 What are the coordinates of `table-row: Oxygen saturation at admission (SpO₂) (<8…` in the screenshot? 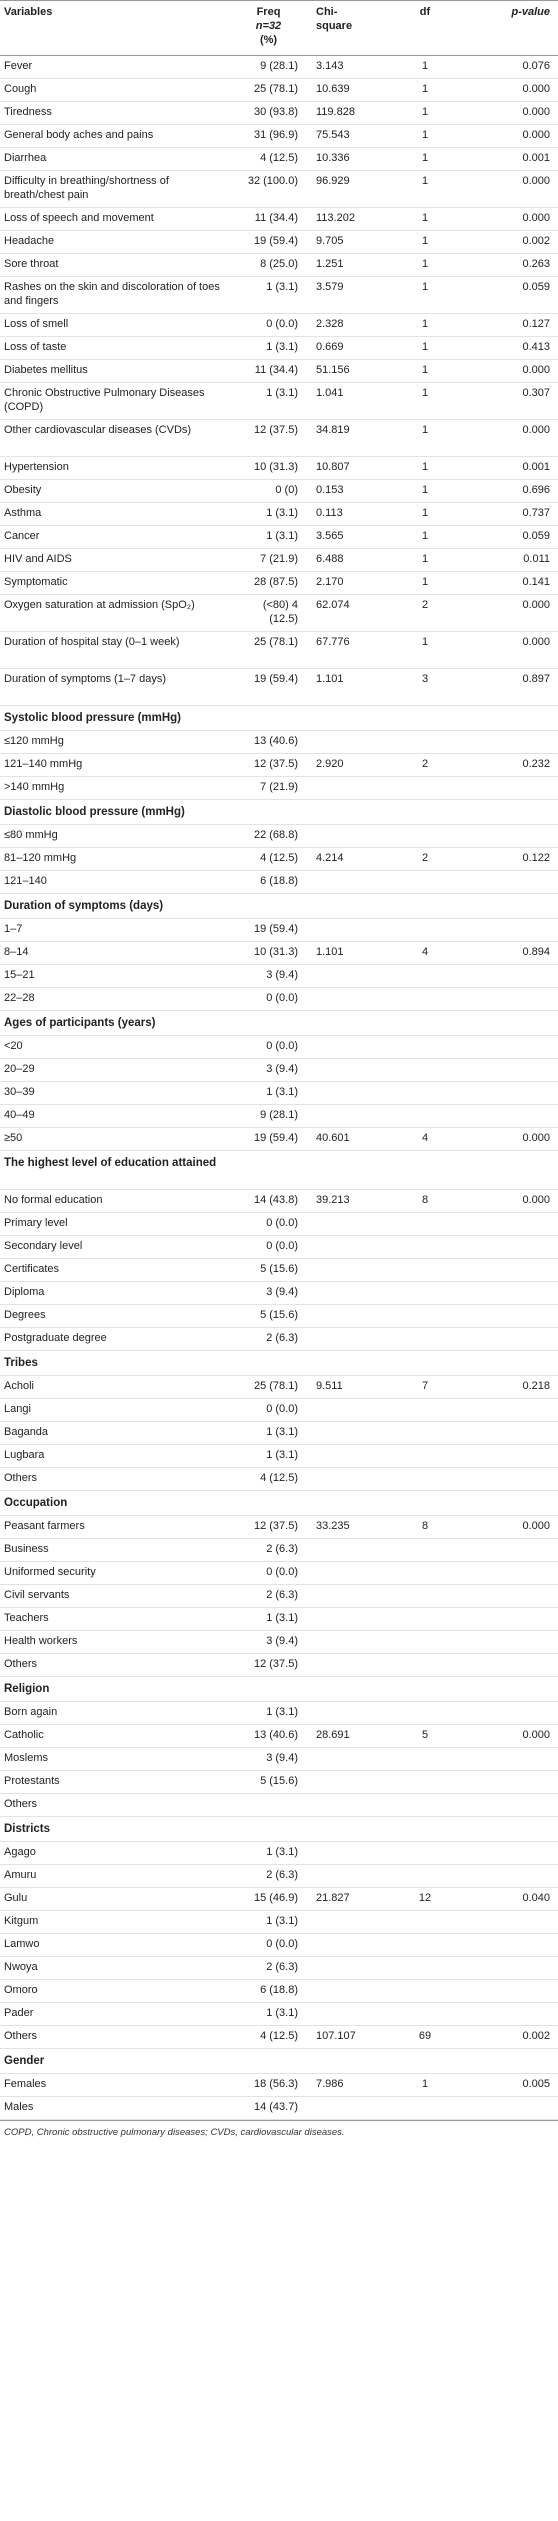 It's located at (279, 613).